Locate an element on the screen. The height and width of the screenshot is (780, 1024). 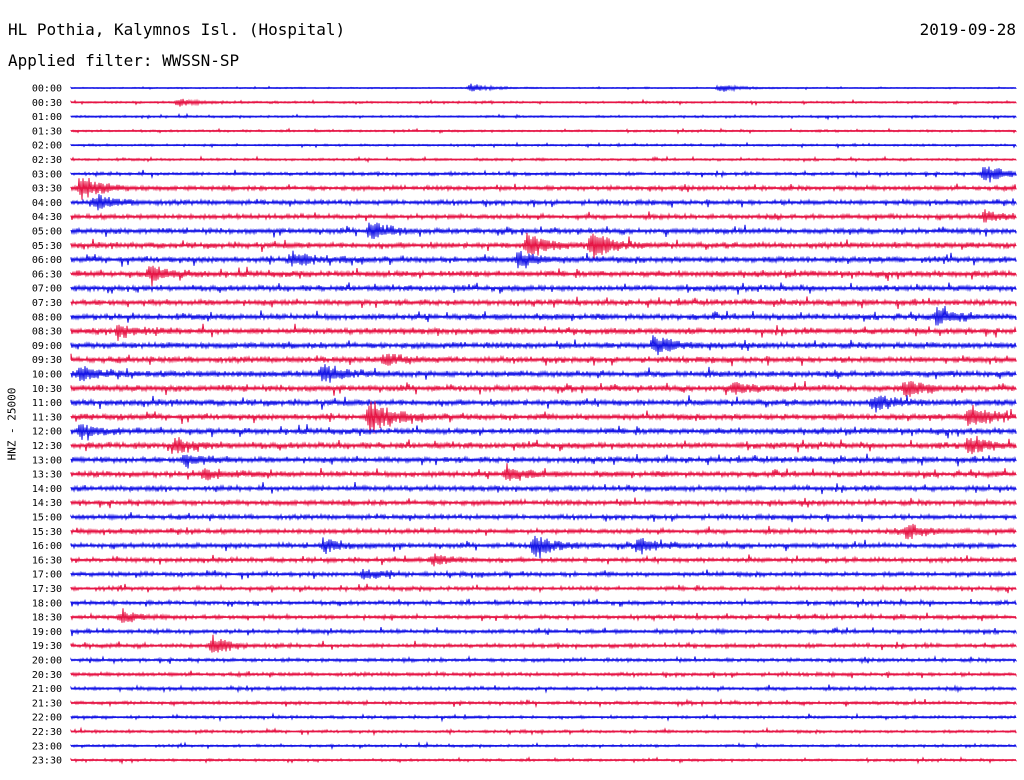
time-label: 21:30 is located at coordinates (47, 703).